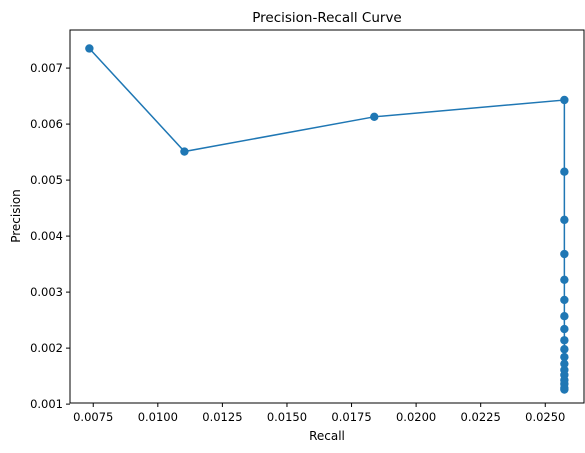 The image size is (585, 453). I want to click on y-axis: 0.001 0.002 0.003 0.004 0.005 0.006 0.007, so click(50, 236).